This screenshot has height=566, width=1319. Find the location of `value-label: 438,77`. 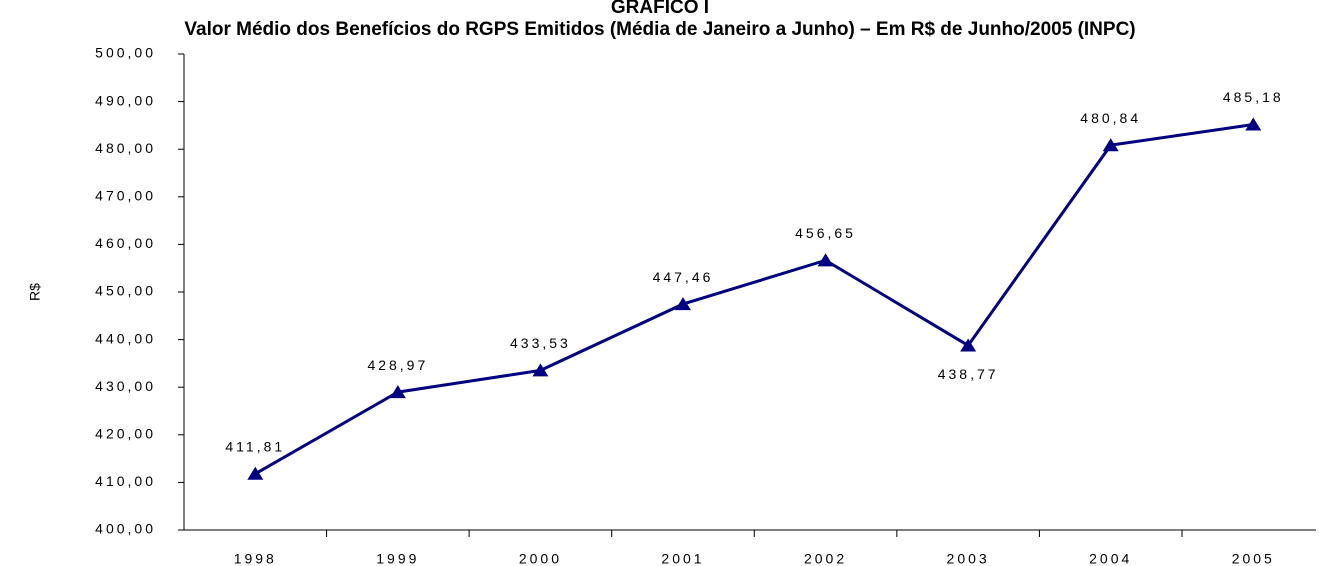

value-label: 438,77 is located at coordinates (968, 374).